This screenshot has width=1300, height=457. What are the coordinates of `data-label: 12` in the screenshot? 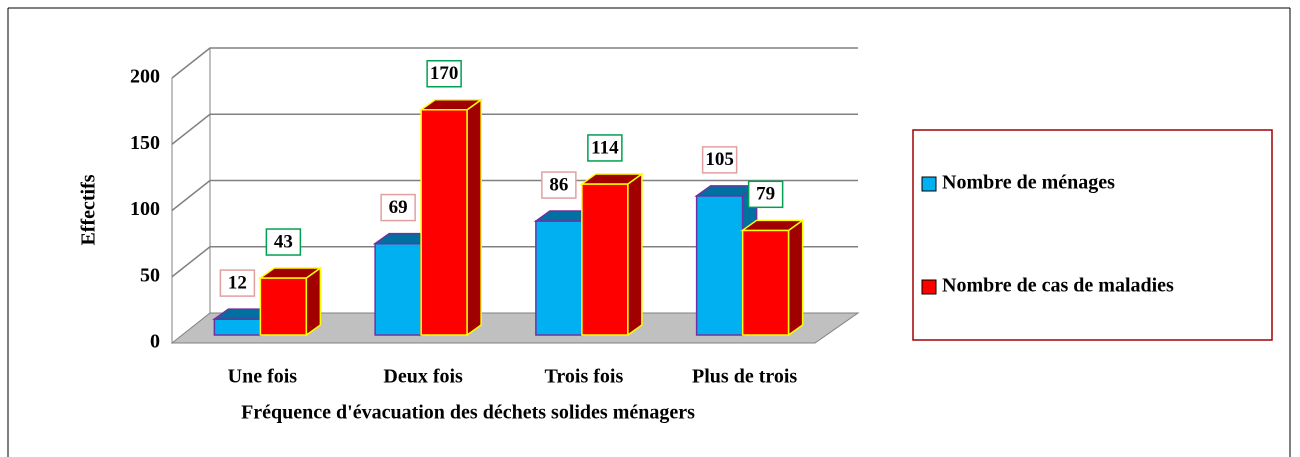 It's located at (237, 282).